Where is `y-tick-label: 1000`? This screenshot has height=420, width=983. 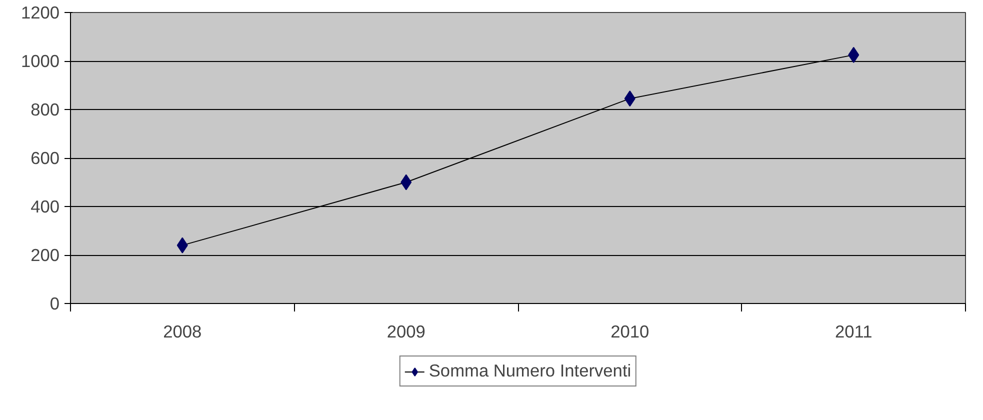 y-tick-label: 1000 is located at coordinates (40, 61).